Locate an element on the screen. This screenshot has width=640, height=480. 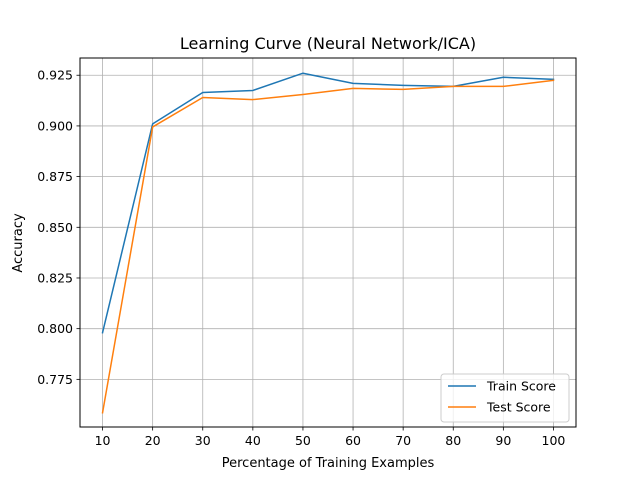
legend-test-label: Test Score is located at coordinates (518, 407).